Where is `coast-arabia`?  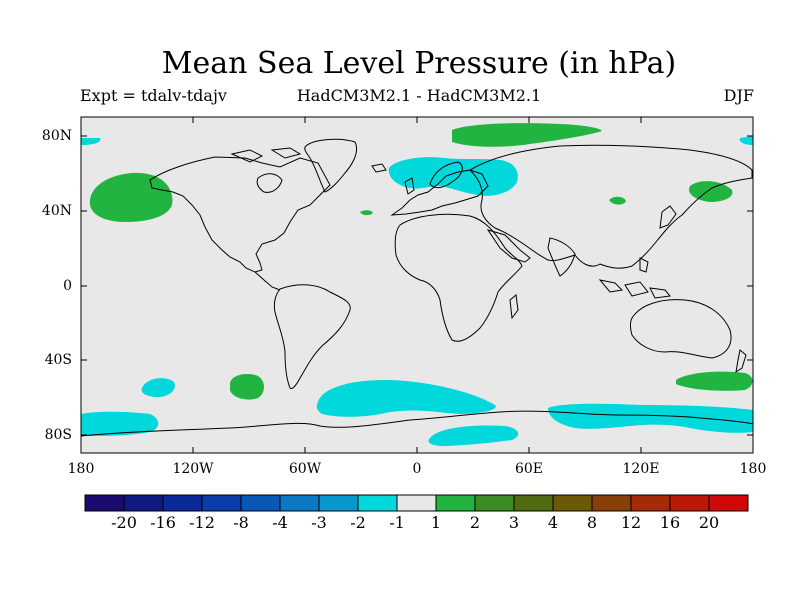 coast-arabia is located at coordinates (508, 246).